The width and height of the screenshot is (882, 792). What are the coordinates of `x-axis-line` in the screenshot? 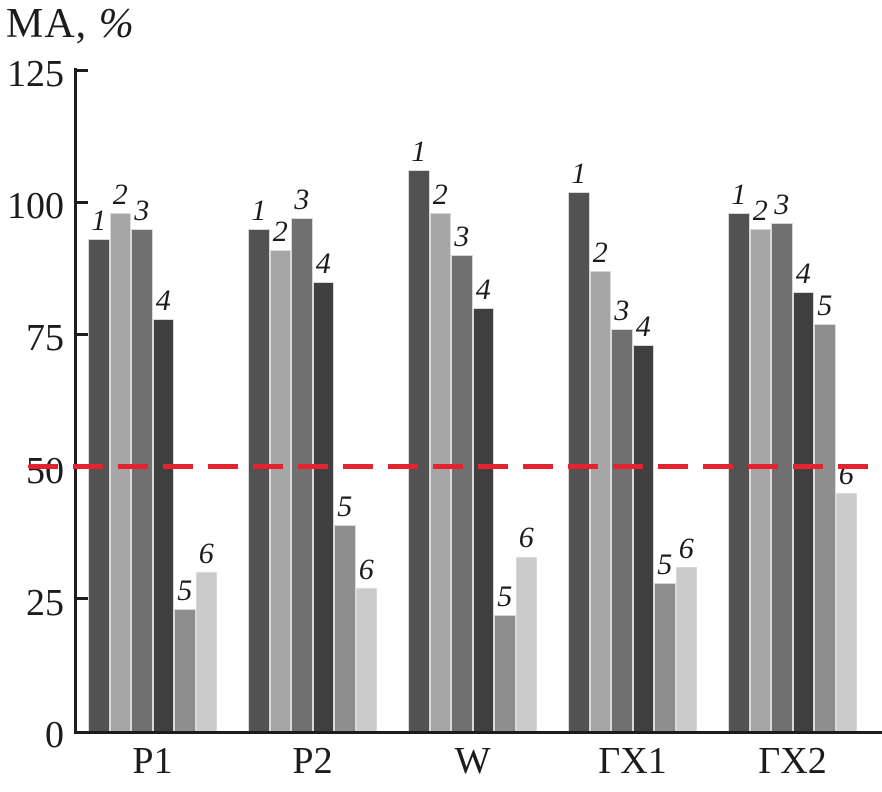 It's located at (478, 732).